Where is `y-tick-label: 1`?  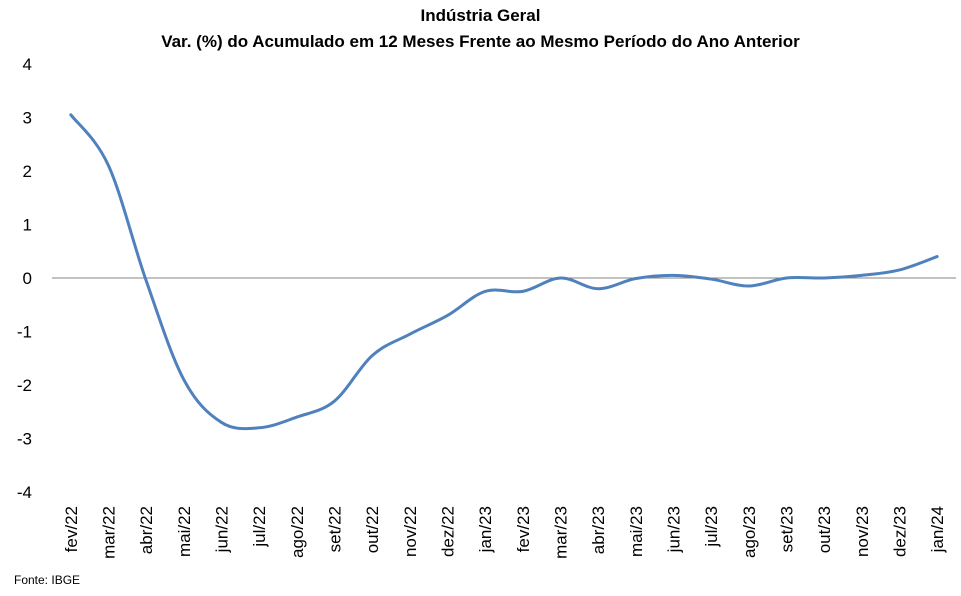 y-tick-label: 1 is located at coordinates (27, 225).